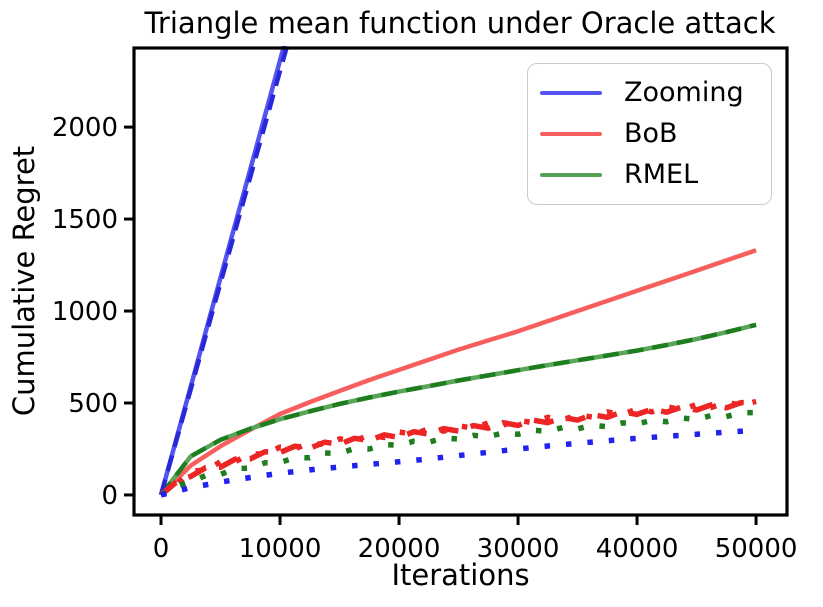  I want to click on series-RMEL-dotted-line, so click(458, 453).